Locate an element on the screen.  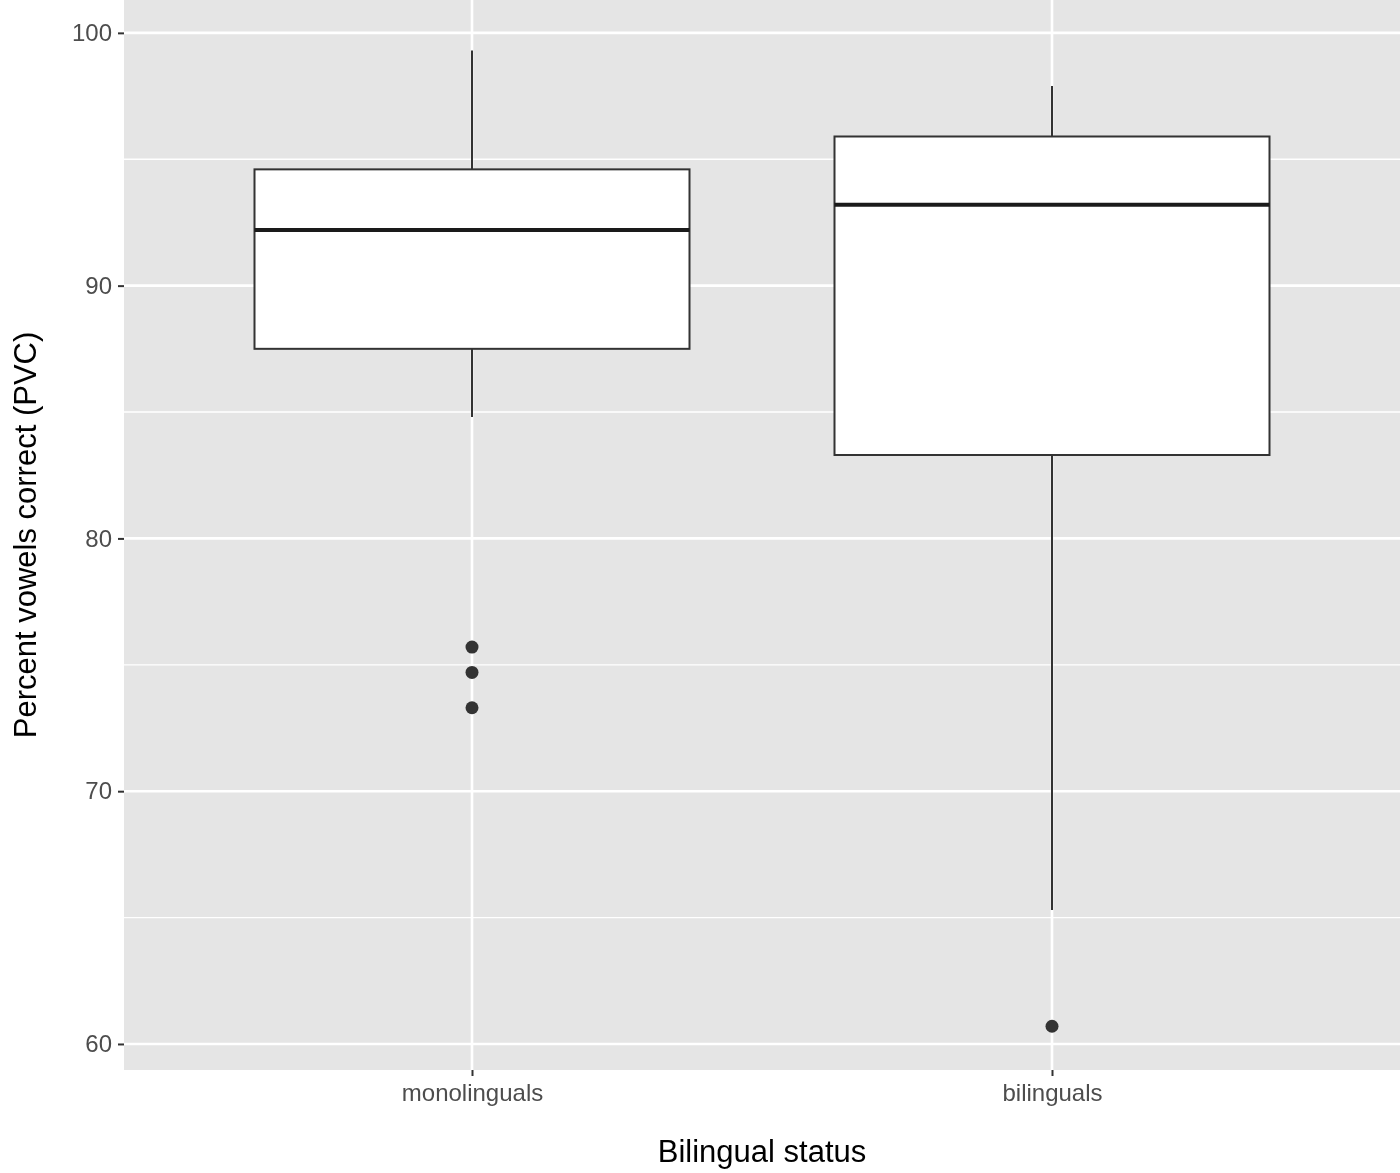
x-tick-label: monolinguals is located at coordinates (472, 1093).